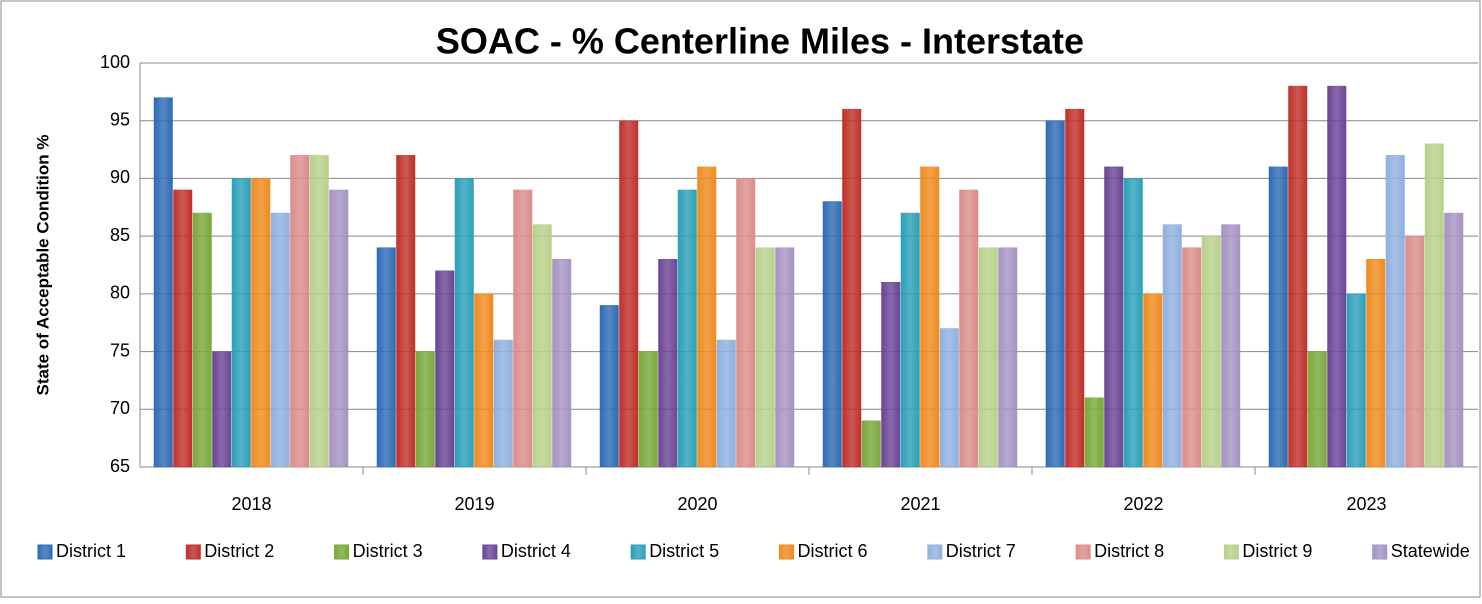 The image size is (1482, 604). What do you see at coordinates (760, 41) in the screenshot?
I see `chart-title: SOAC - % Centerline Miles - Interstate` at bounding box center [760, 41].